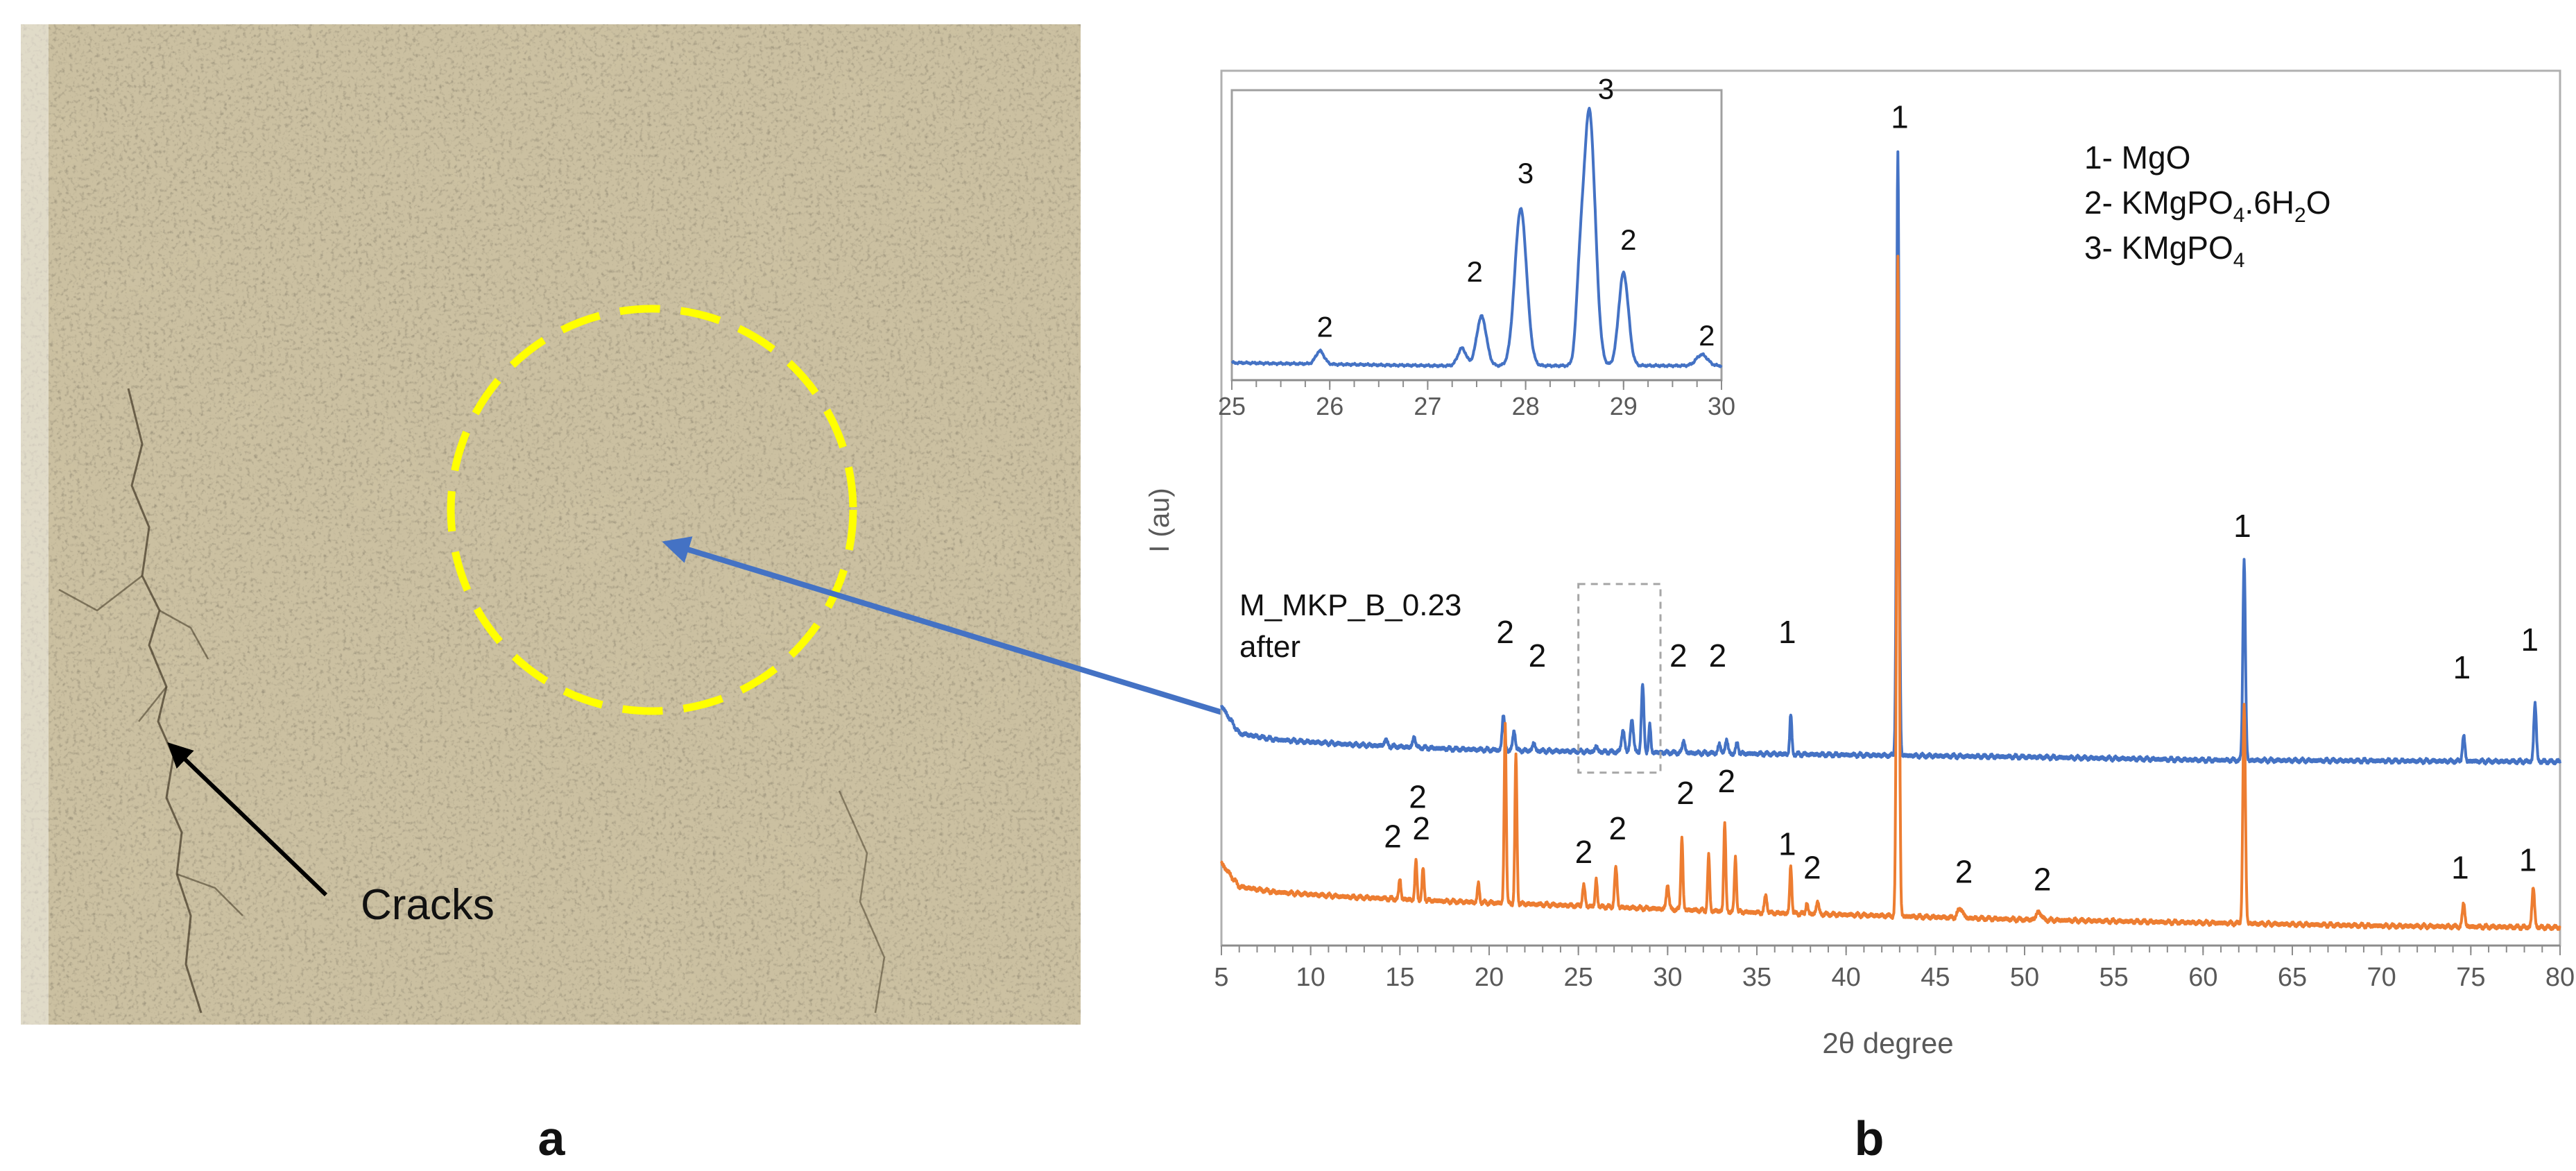 The width and height of the screenshot is (2576, 1171). What do you see at coordinates (1232, 406) in the screenshot?
I see `inset-tick-label: 25` at bounding box center [1232, 406].